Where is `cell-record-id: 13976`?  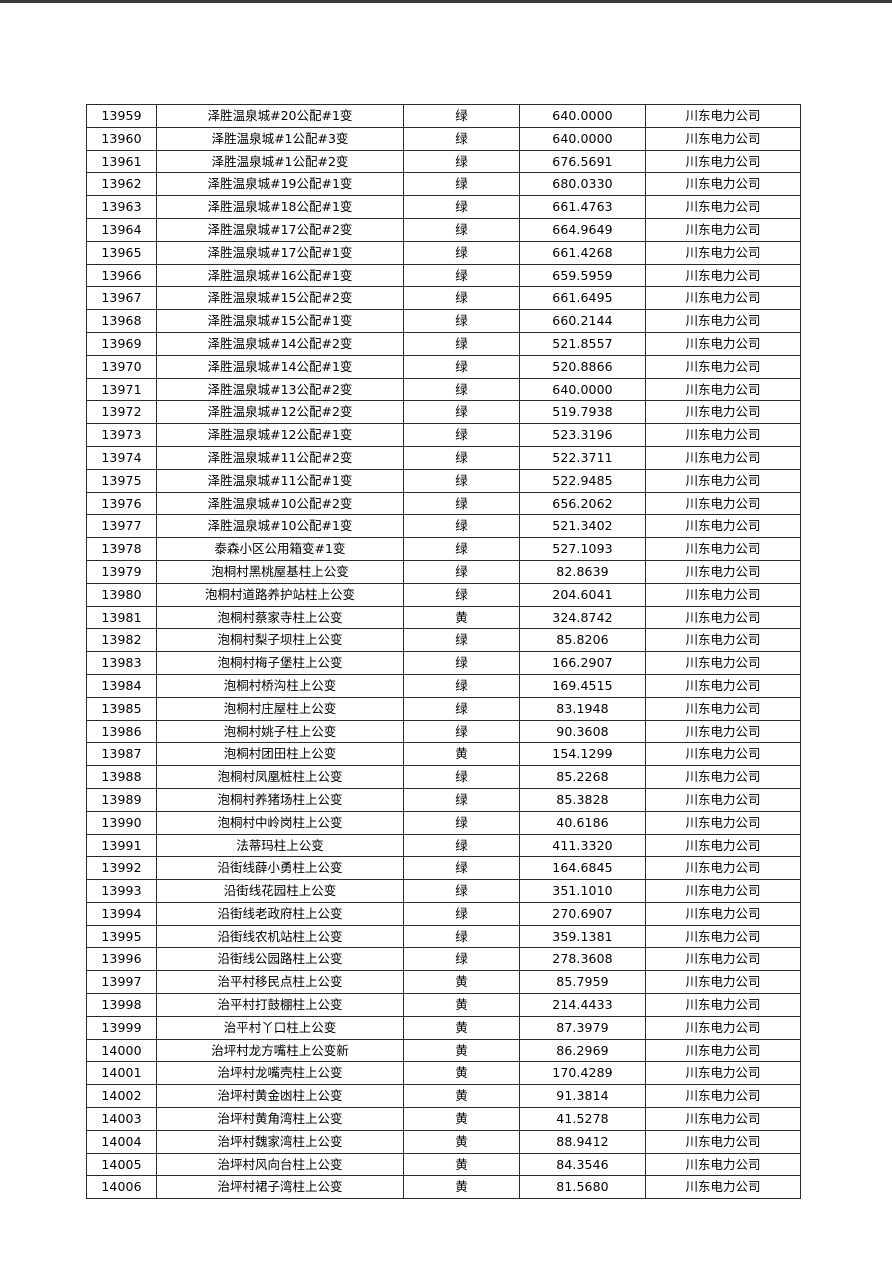 cell-record-id: 13976 is located at coordinates (121, 503).